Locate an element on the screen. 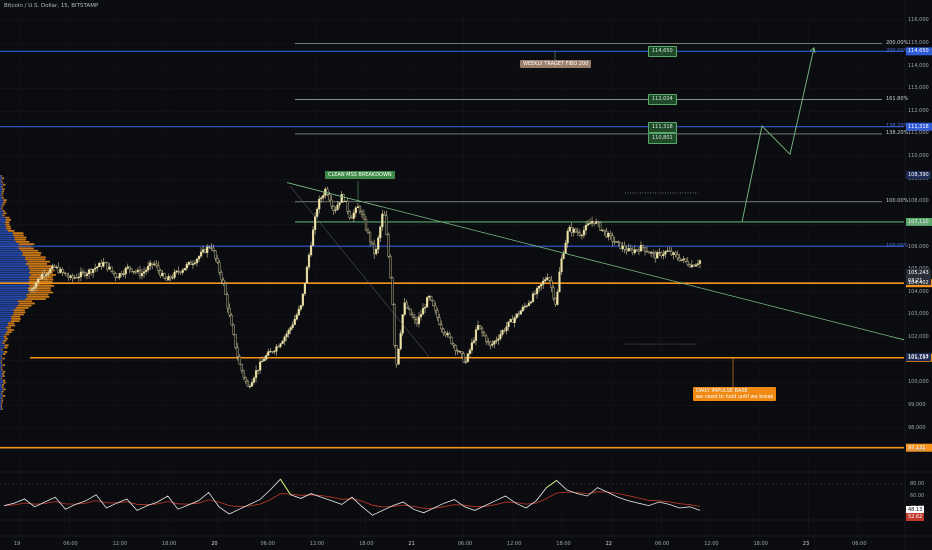 This screenshot has height=550, width=932. symbol-title: Bitcoin / U.S. Dollar, 15, BITSTAMP is located at coordinates (51, 6).